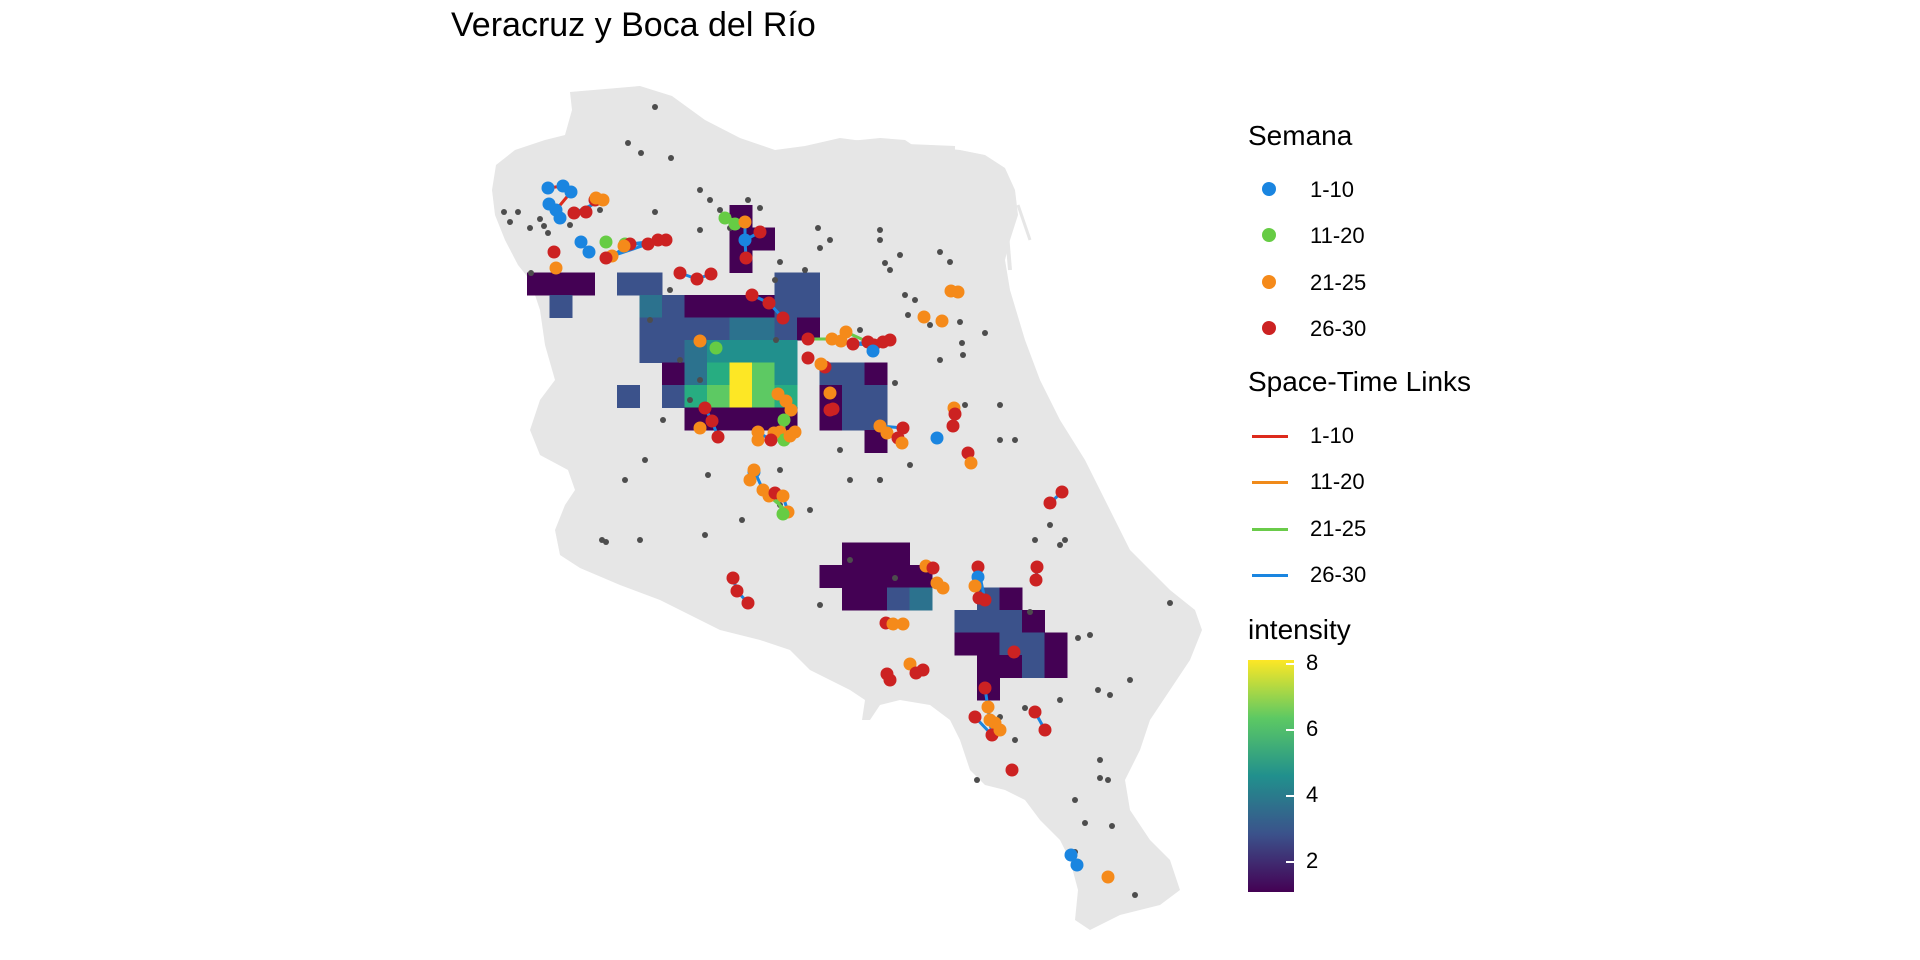 This screenshot has height=960, width=1920. I want to click on legend-link-label-3: 21-25, so click(1338, 528).